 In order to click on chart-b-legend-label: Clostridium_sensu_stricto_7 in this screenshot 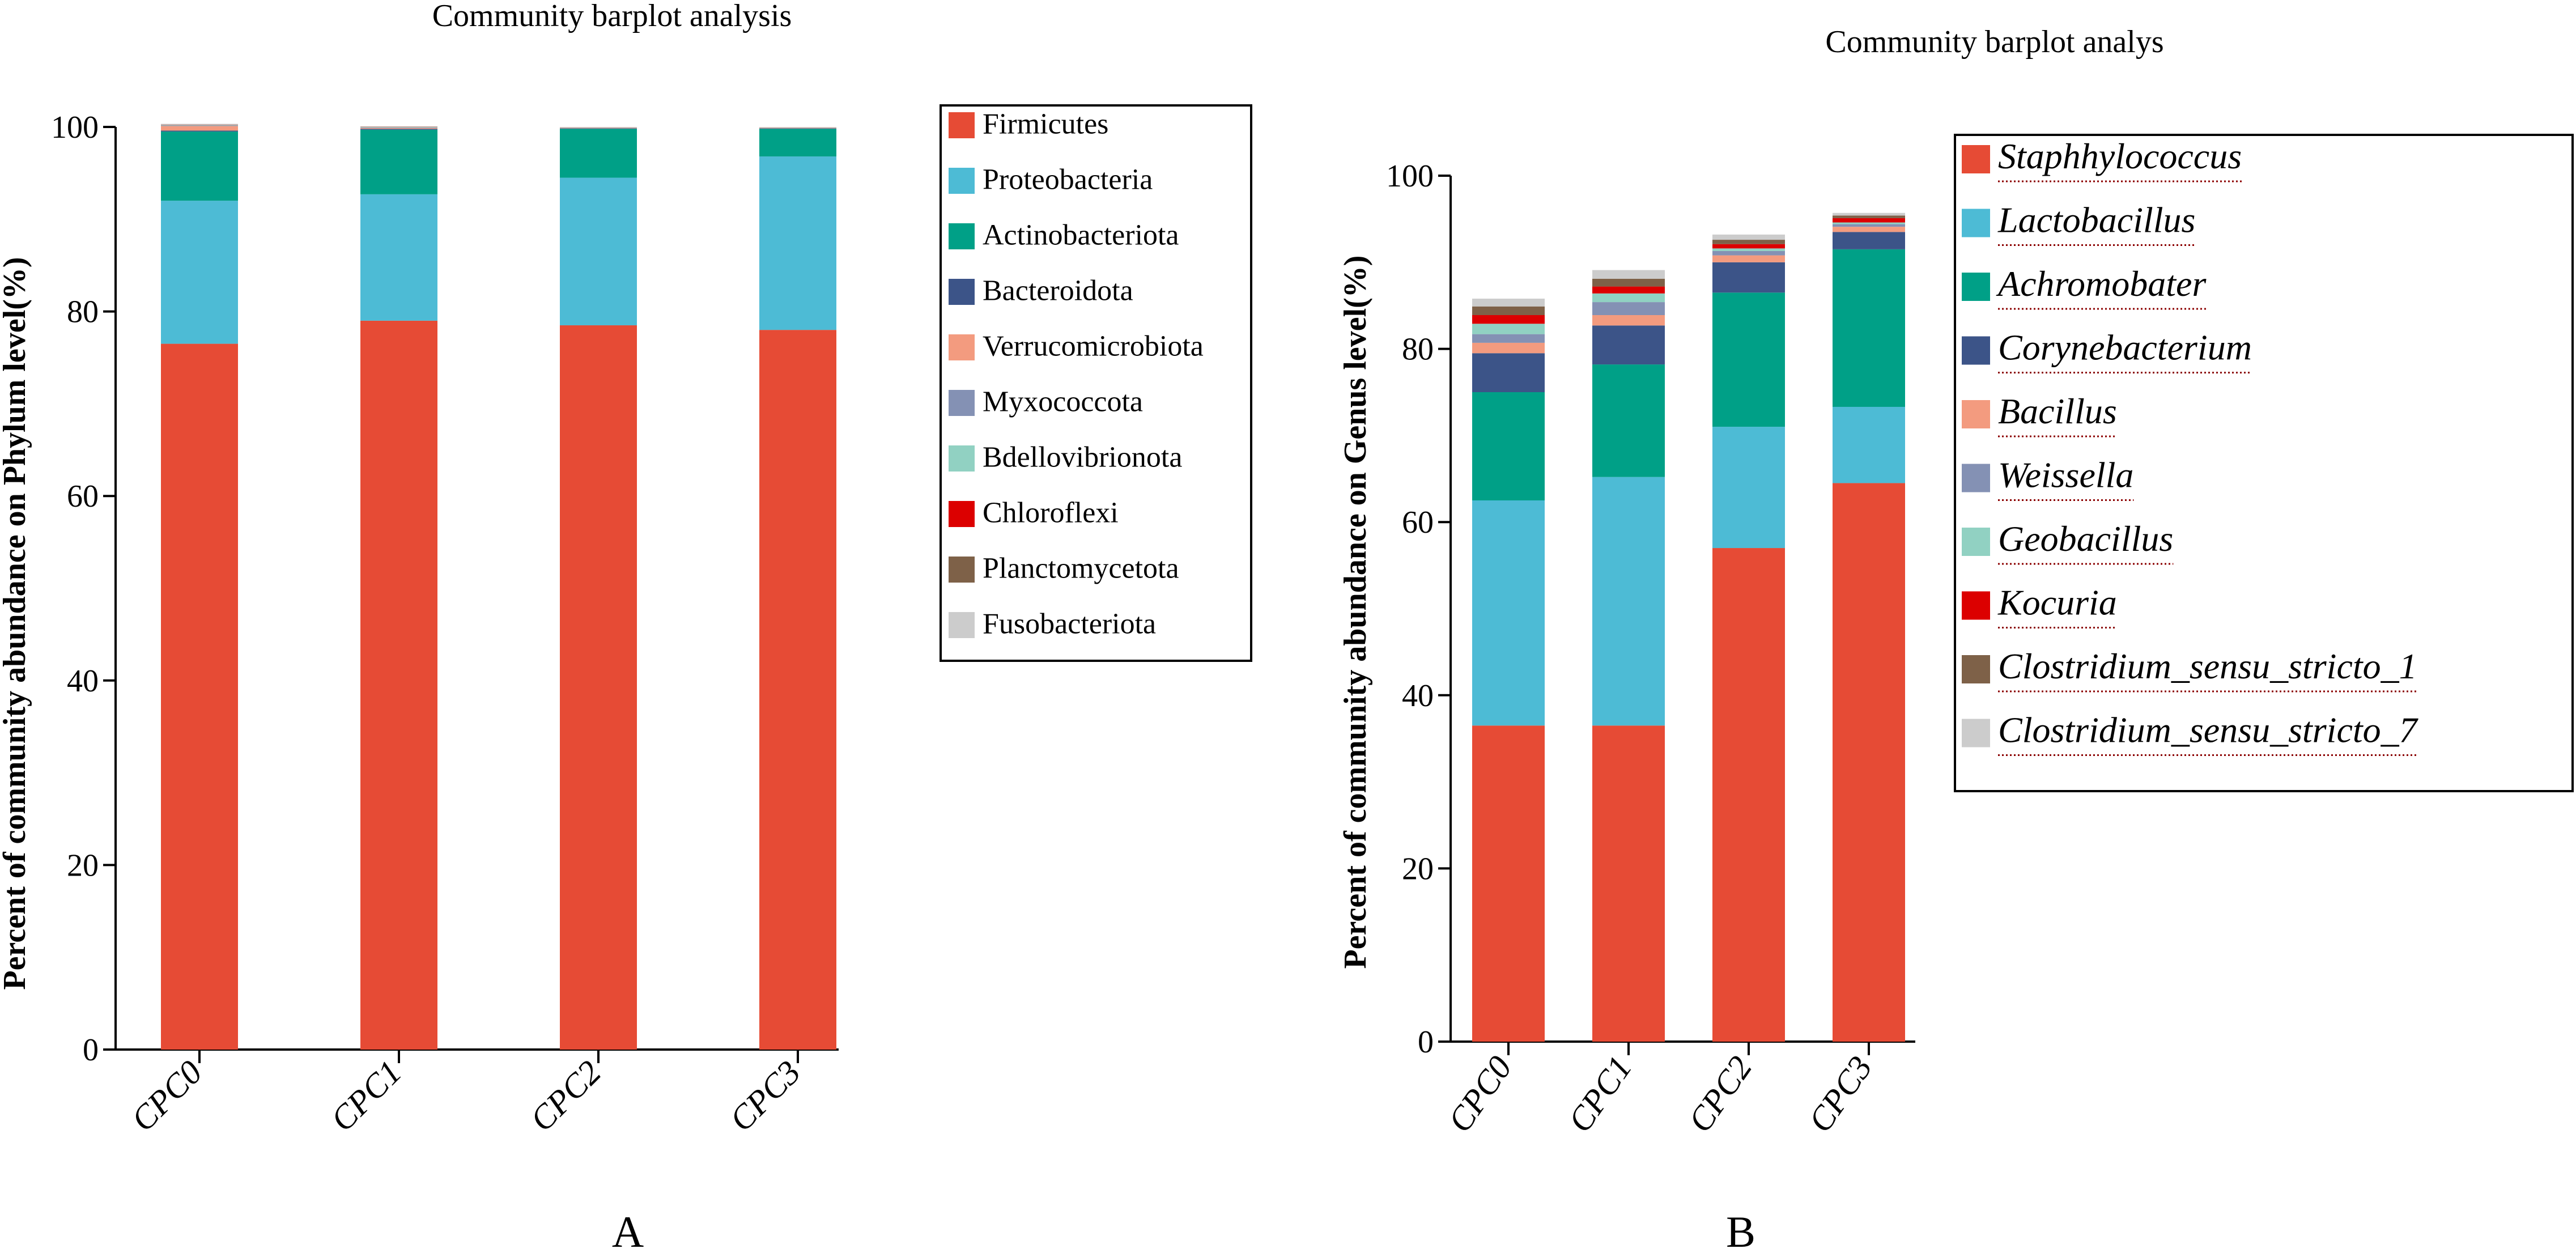, I will do `click(2208, 730)`.